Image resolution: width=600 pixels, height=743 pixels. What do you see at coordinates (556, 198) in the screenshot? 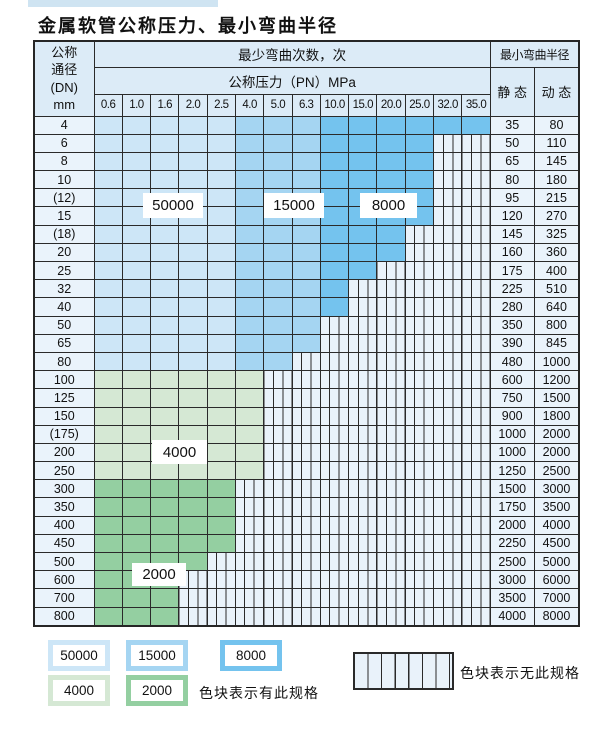
I see `dynamic-value: 215` at bounding box center [556, 198].